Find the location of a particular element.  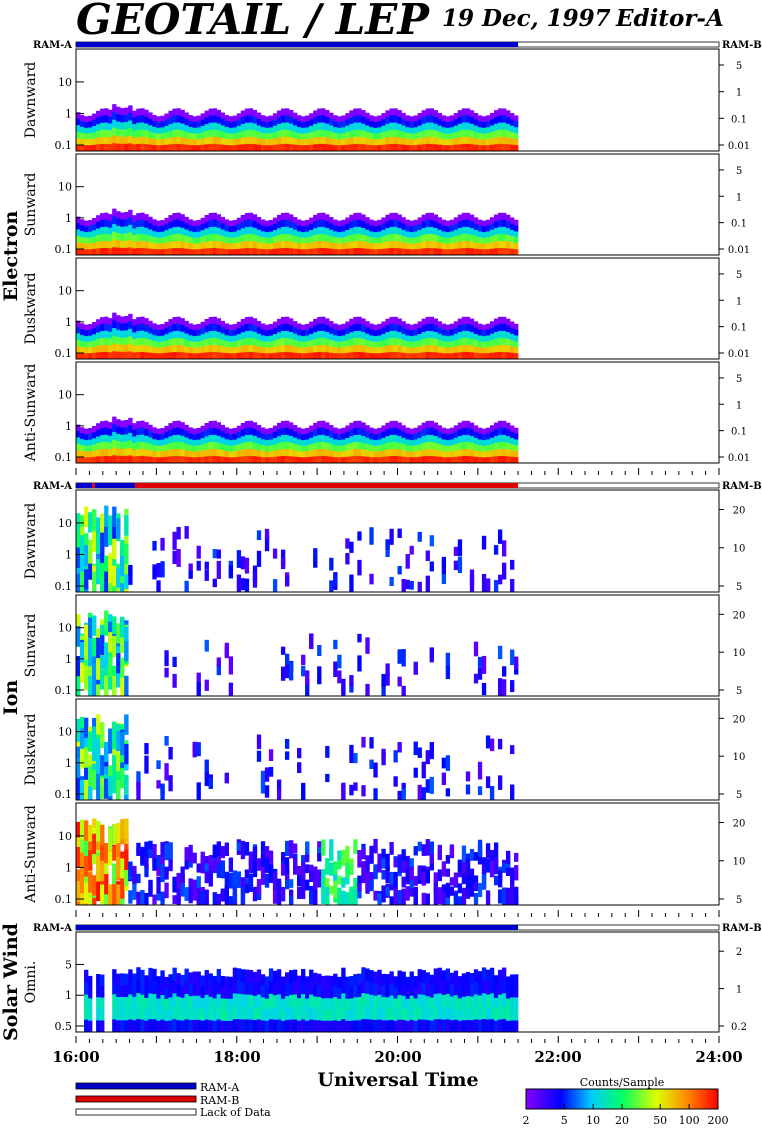

y-tick-label-right: 1 is located at coordinates (739, 301).